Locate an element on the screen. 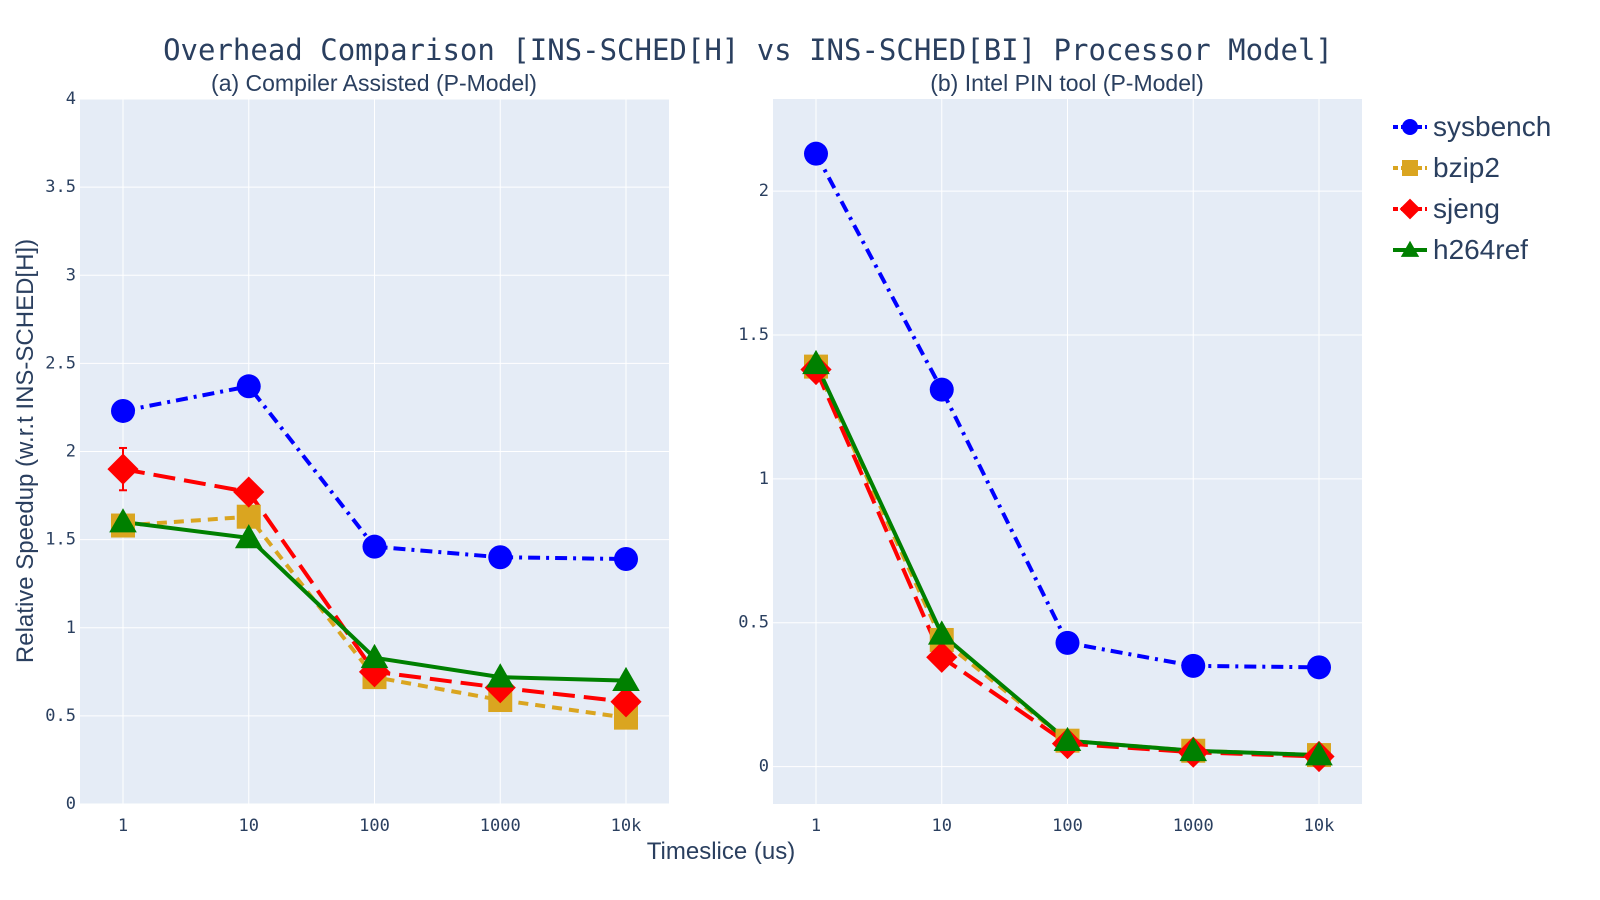 Image resolution: width=1600 pixels, height=900 pixels. legend-marker-sjeng is located at coordinates (1410, 209).